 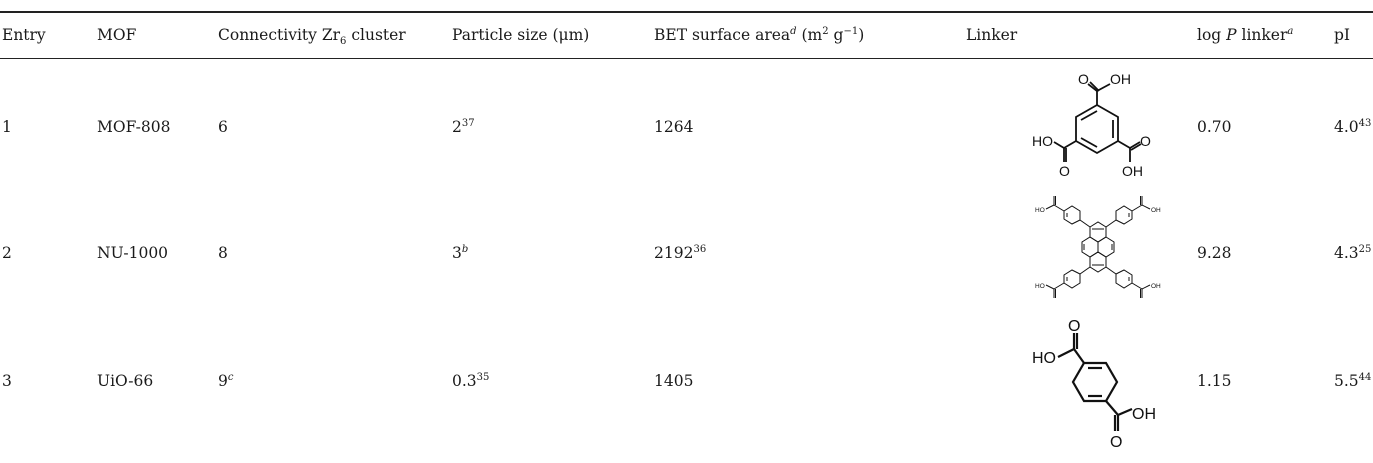 I want to click on terephthalic-acid-structure: O HO OH O, so click(x=1094, y=384).